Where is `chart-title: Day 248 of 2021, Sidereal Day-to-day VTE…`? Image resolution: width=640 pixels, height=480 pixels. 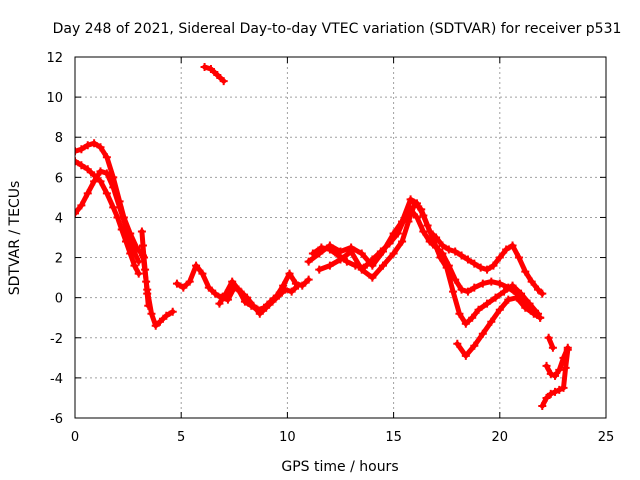
chart-title: Day 248 of 2021, Sidereal Day-to-day VTE… is located at coordinates (337, 29).